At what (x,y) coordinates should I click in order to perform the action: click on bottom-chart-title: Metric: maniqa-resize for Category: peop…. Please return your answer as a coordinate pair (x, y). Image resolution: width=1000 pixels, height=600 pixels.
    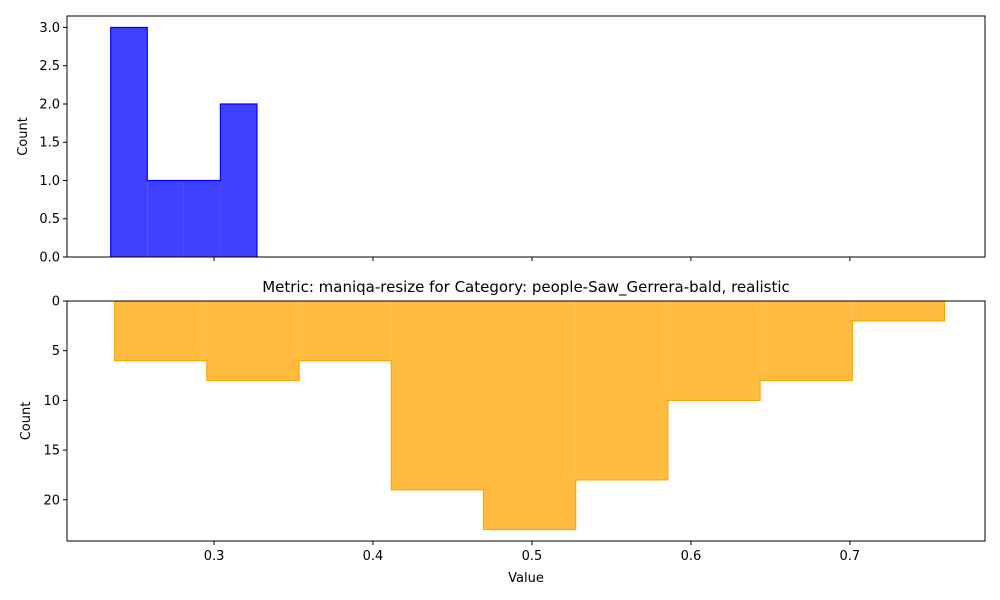
    Looking at the image, I should click on (526, 287).